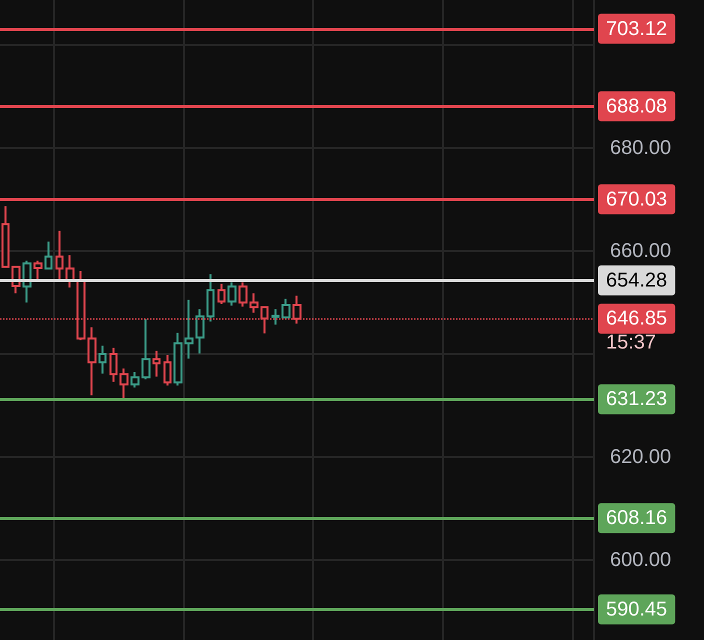 This screenshot has height=640, width=704. Describe the element at coordinates (641, 560) in the screenshot. I see `y-tick-label: 600.00` at that location.